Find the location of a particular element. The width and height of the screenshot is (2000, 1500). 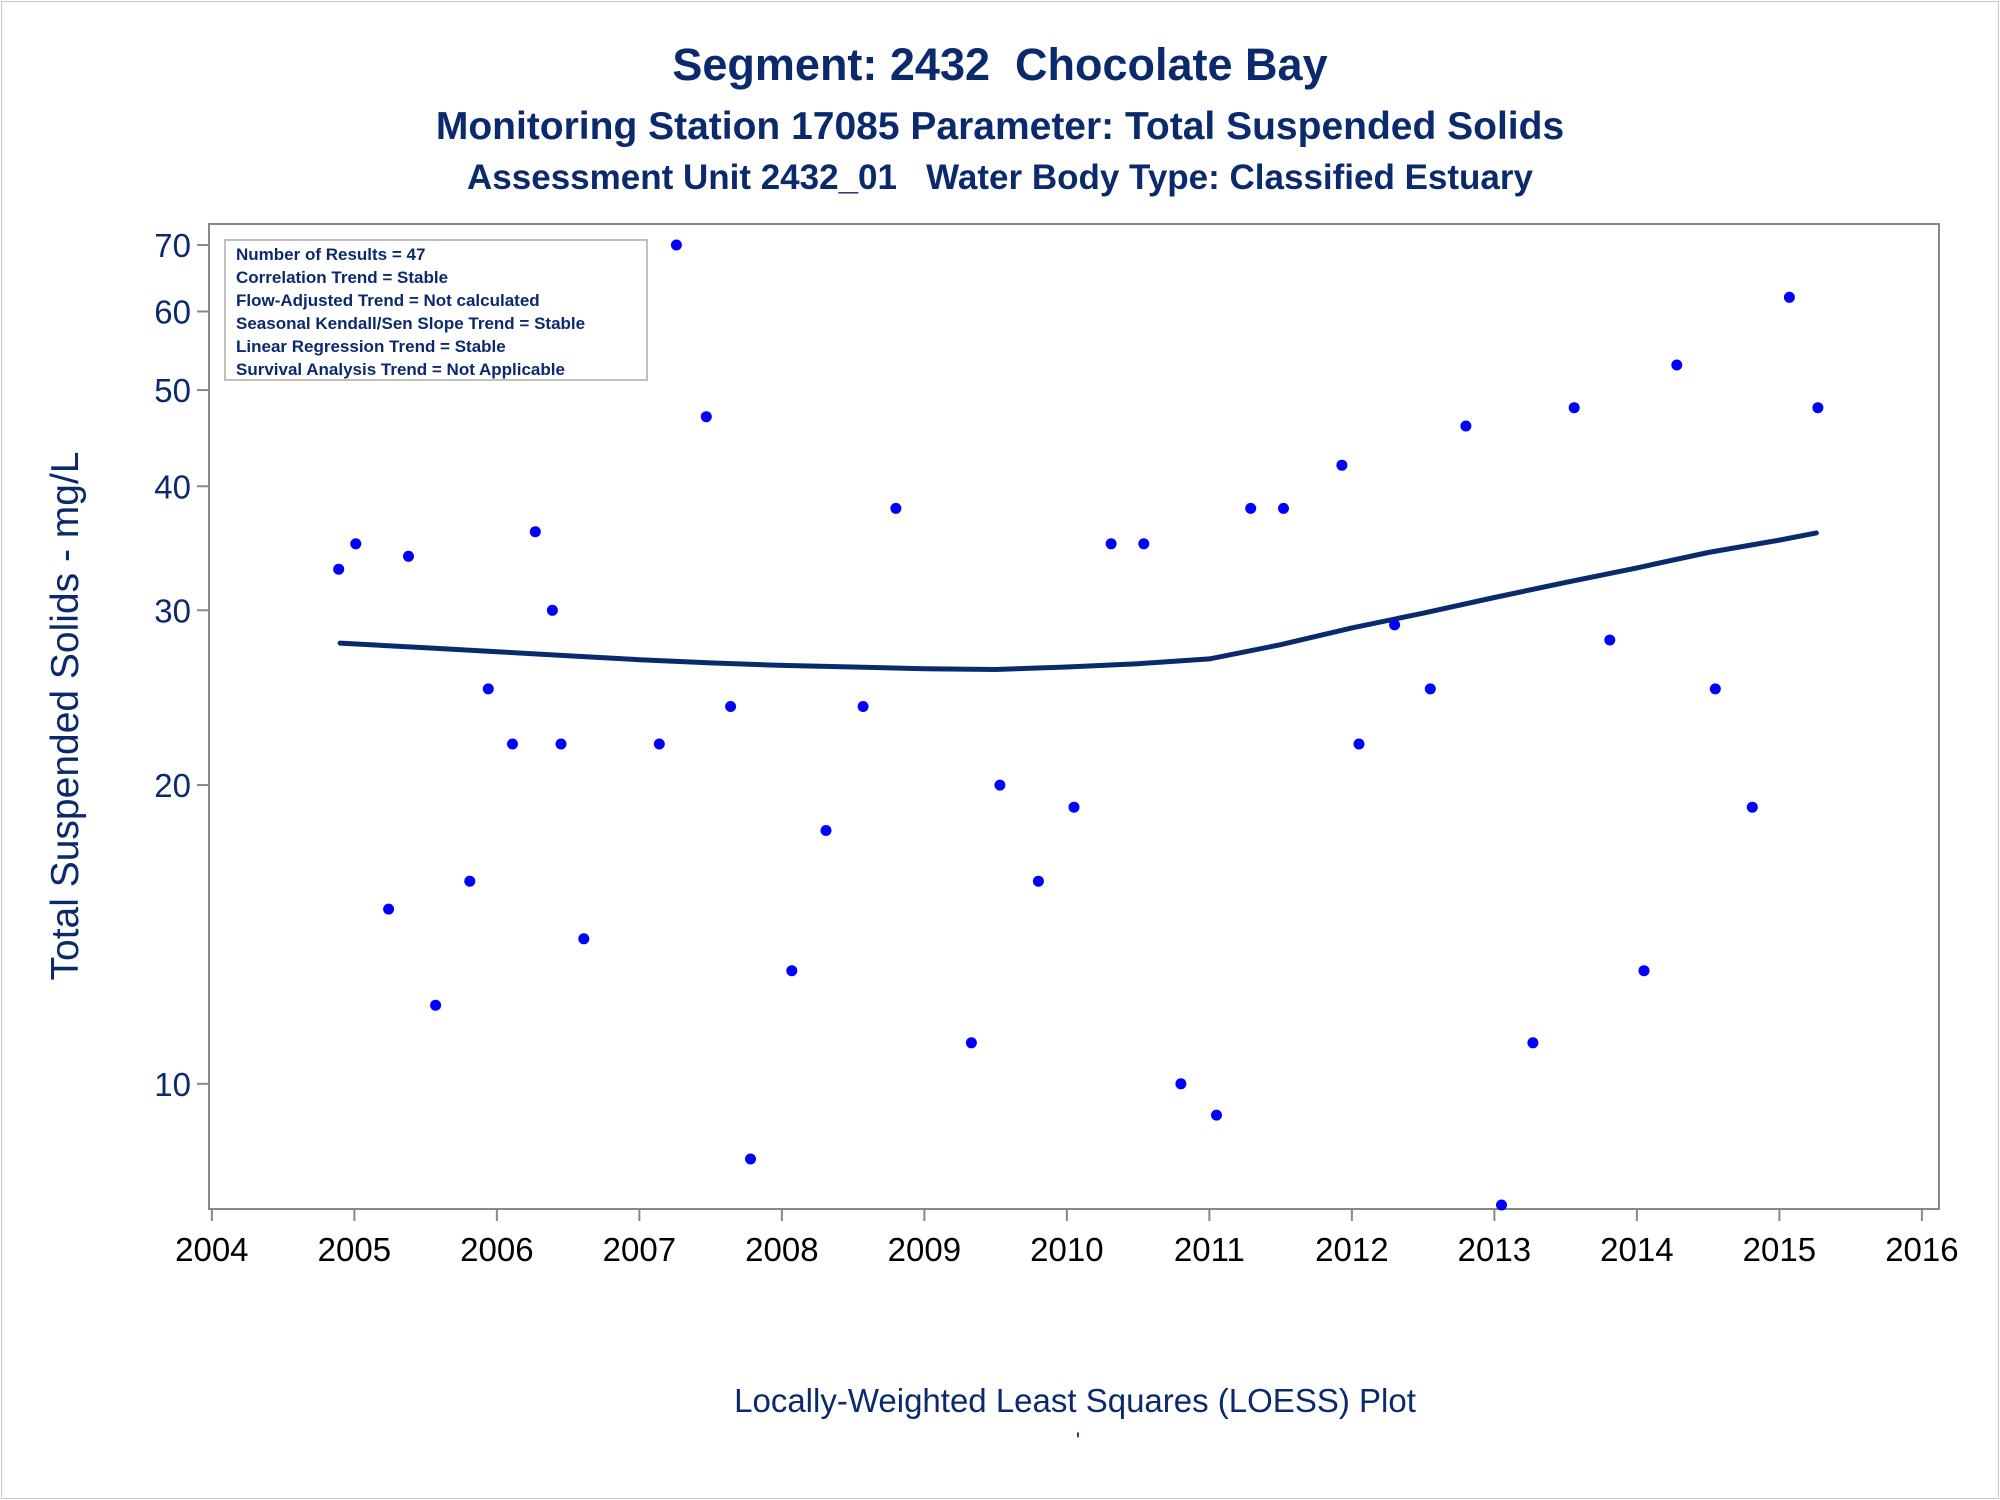

y-tick-label: 30 is located at coordinates (172, 610).